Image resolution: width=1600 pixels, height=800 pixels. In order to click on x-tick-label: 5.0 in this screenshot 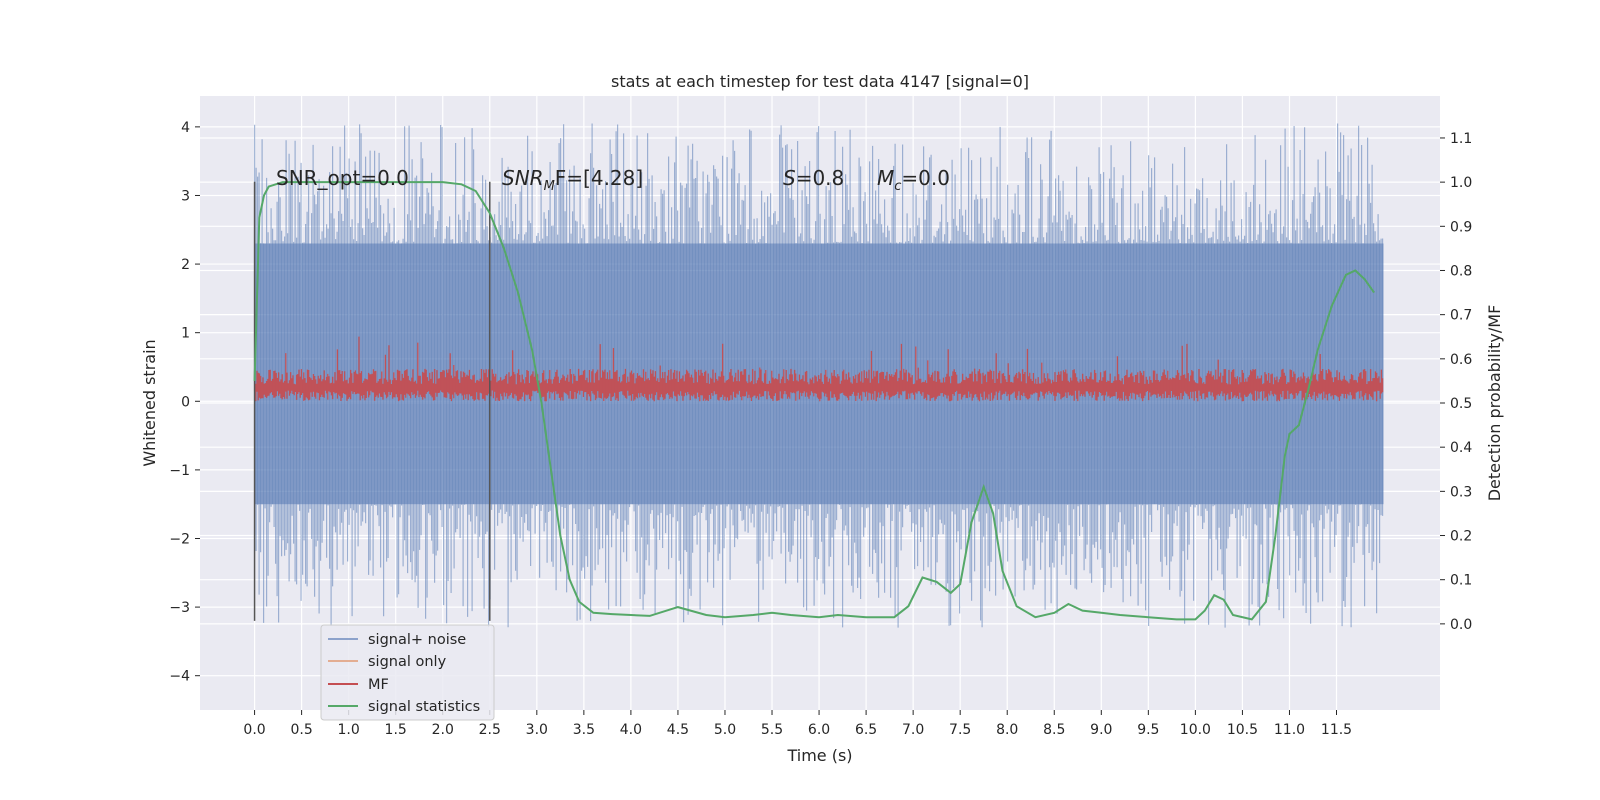, I will do `click(725, 730)`.